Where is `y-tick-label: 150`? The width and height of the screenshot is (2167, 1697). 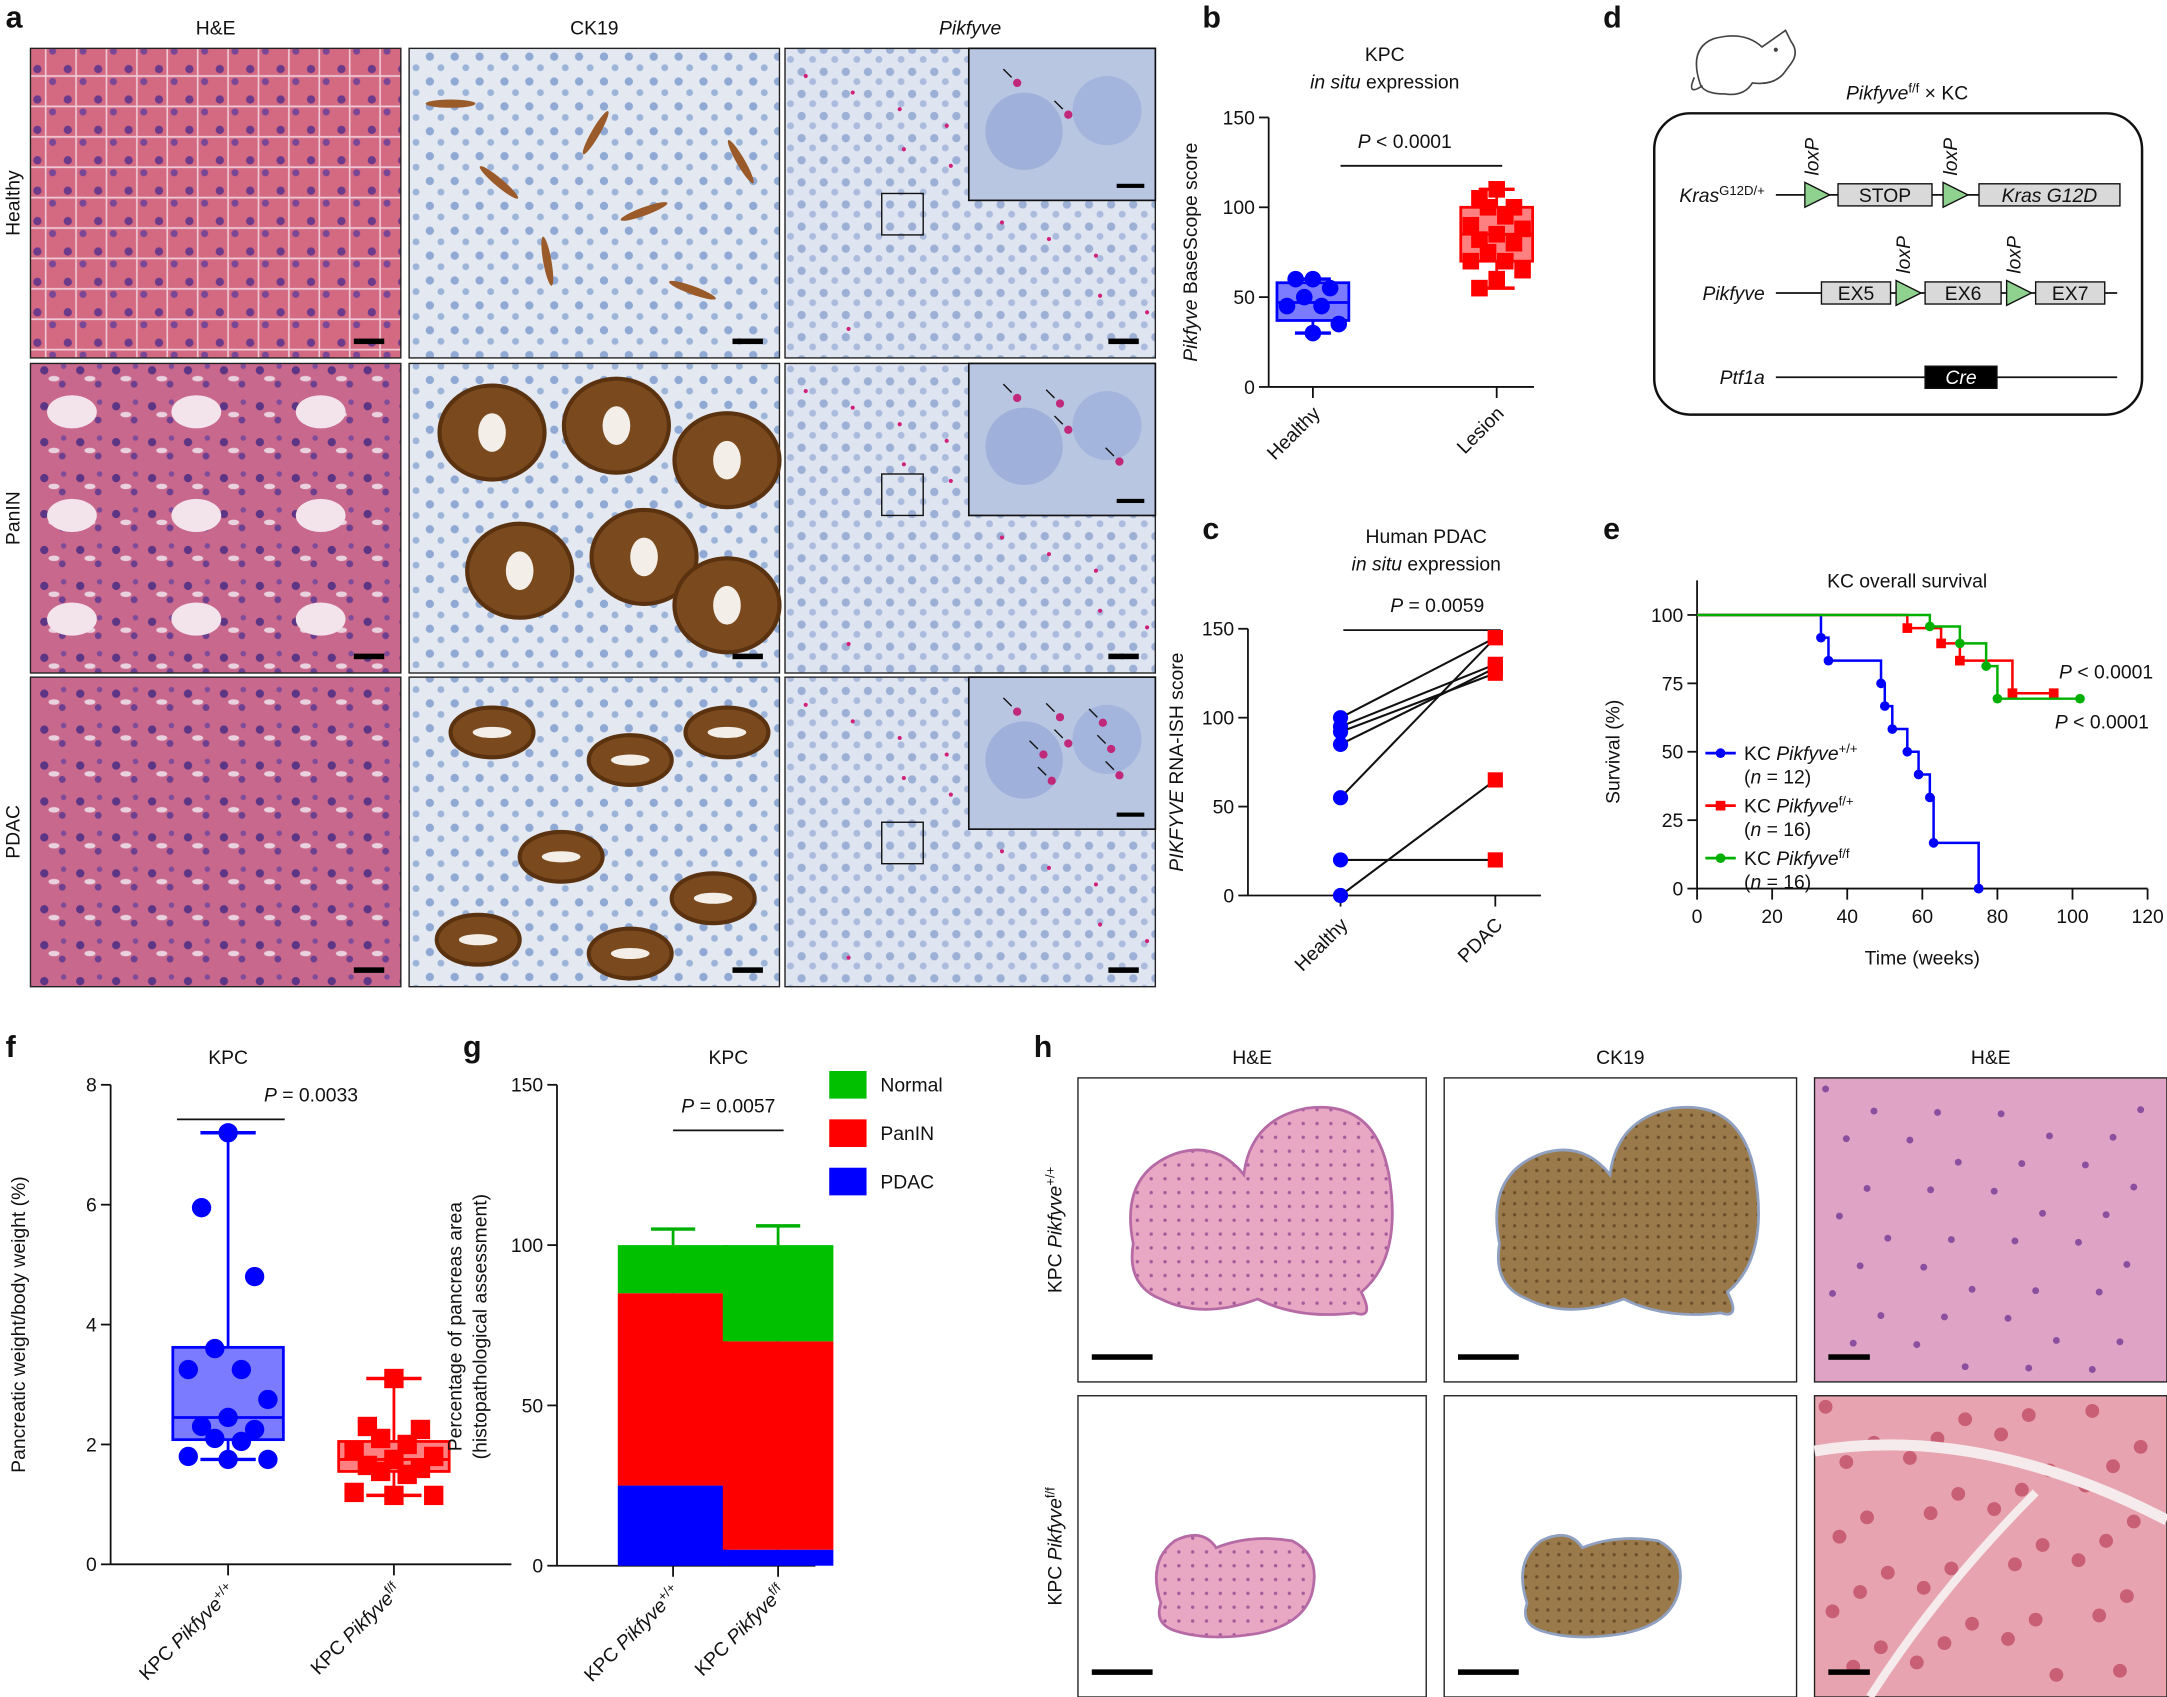 y-tick-label: 150 is located at coordinates (527, 1086).